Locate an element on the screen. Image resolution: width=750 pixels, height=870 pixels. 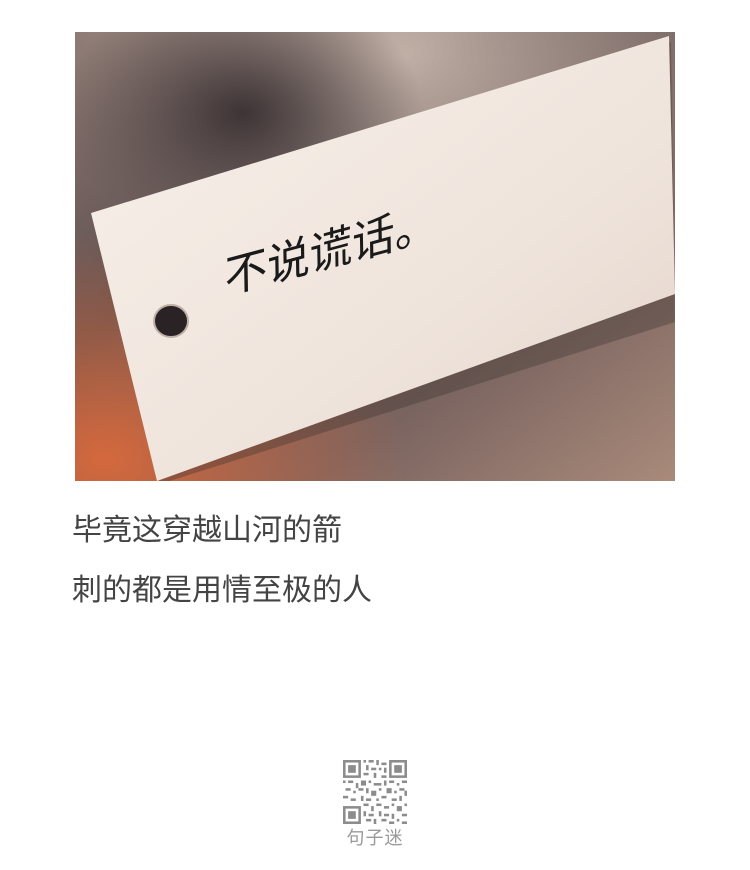
quote-text: 毕竟这穿越山河的箭 刺的都是用情至极的人 is located at coordinates (382, 561).